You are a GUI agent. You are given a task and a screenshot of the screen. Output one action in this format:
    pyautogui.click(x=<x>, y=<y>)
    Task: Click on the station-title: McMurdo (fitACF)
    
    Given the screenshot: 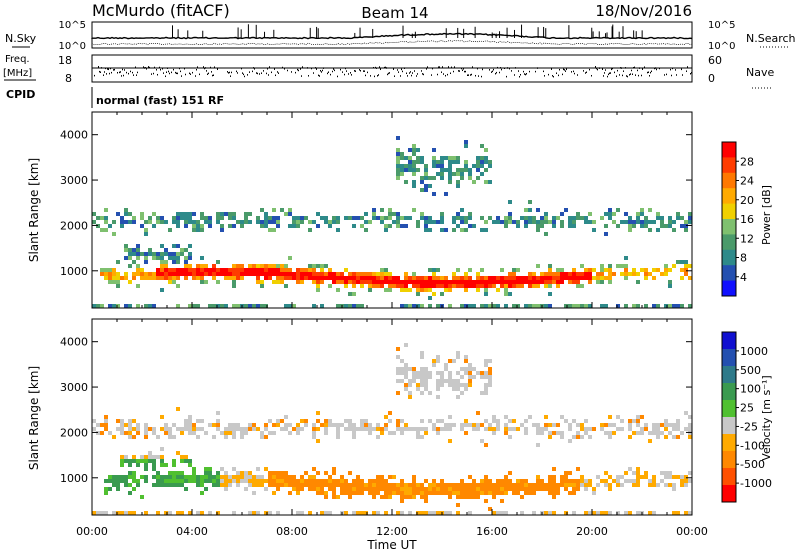 What is the action you would take?
    pyautogui.click(x=161, y=10)
    